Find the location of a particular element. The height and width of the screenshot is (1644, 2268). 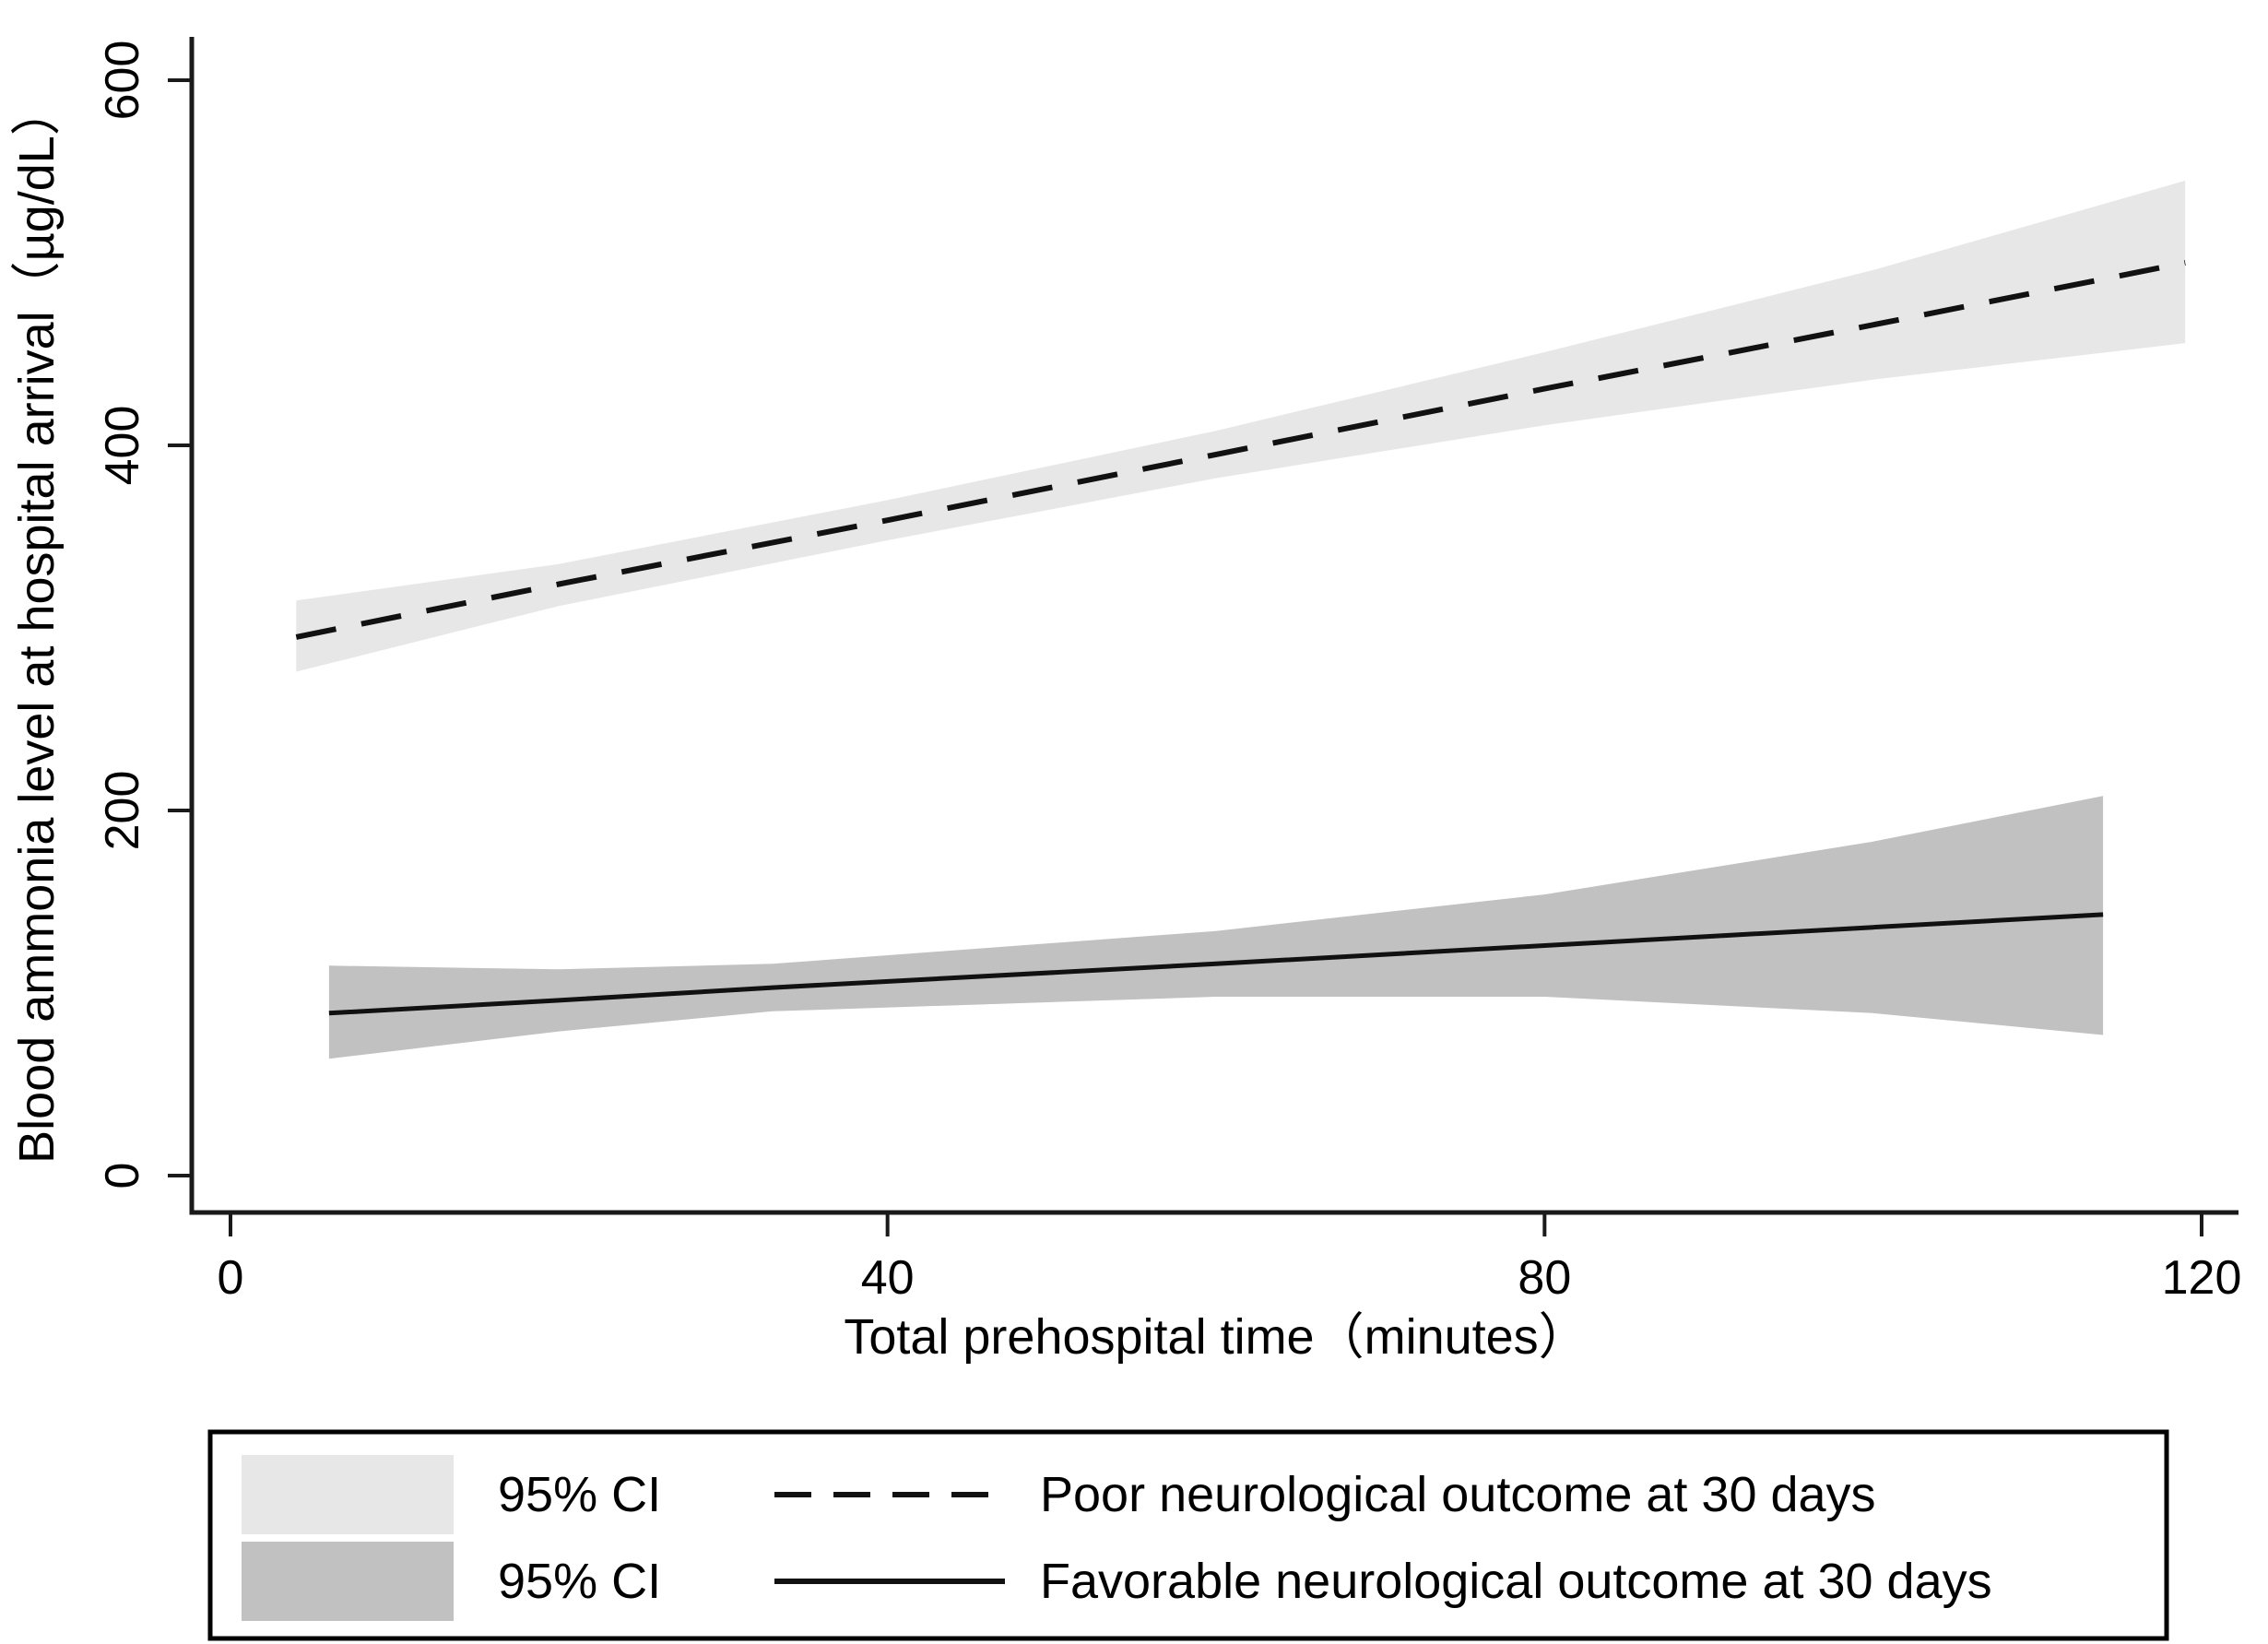

x-tick-label: 0 is located at coordinates (231, 1278).